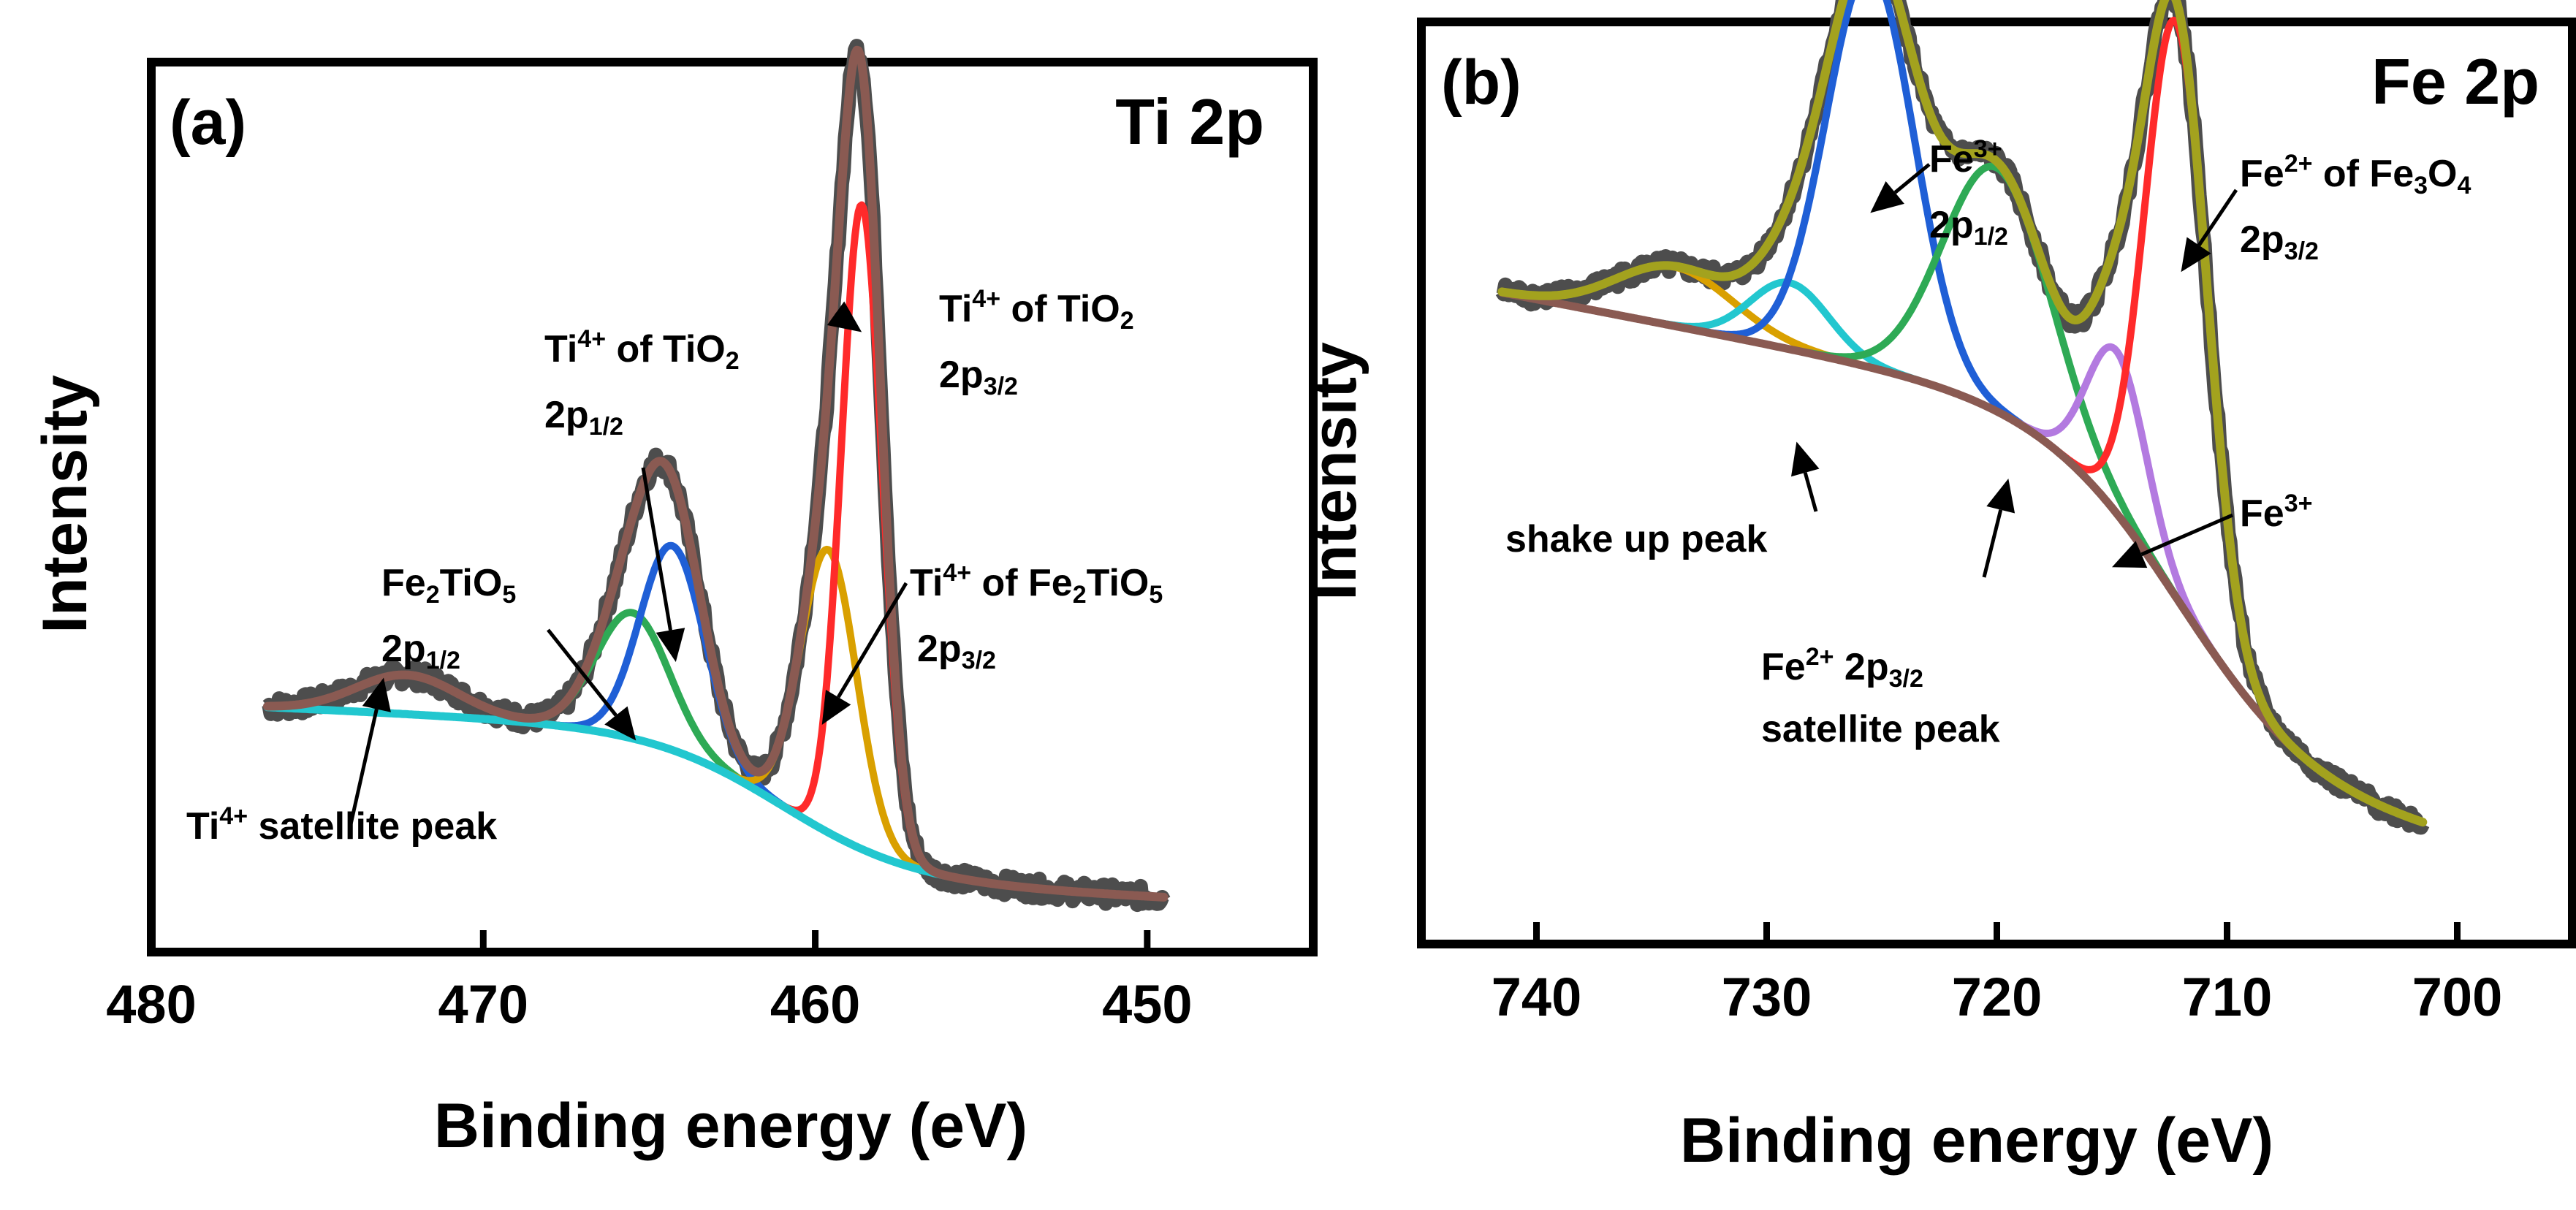  I want to click on svg-text: satellite peak, so click(1880, 729).